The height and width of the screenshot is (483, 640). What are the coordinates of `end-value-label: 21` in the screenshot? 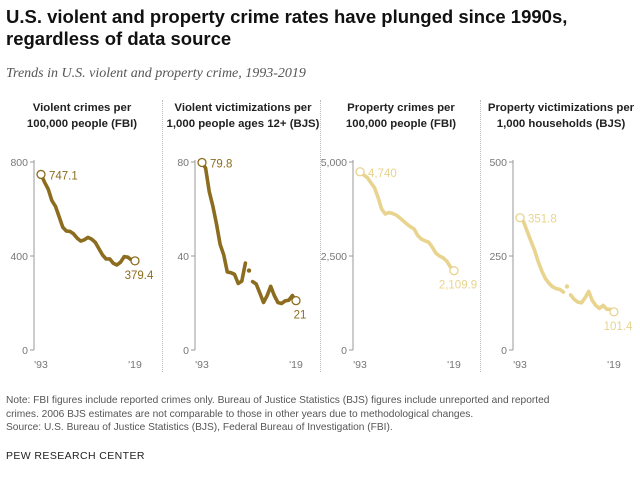 It's located at (300, 316).